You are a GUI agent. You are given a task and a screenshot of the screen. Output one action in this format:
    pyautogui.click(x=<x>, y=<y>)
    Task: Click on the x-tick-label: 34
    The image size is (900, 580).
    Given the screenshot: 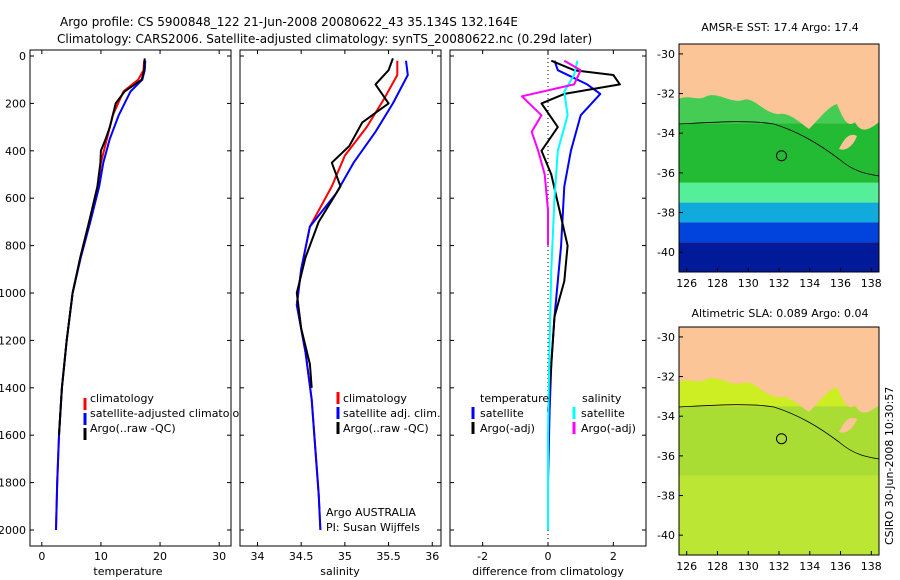 What is the action you would take?
    pyautogui.click(x=257, y=556)
    